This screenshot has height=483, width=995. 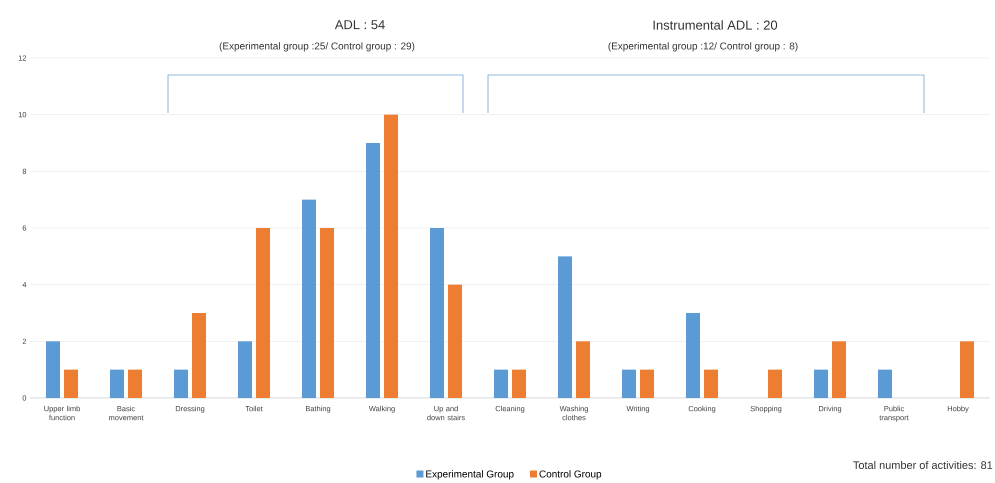 What do you see at coordinates (571, 475) in the screenshot?
I see `legend-label: Control Group` at bounding box center [571, 475].